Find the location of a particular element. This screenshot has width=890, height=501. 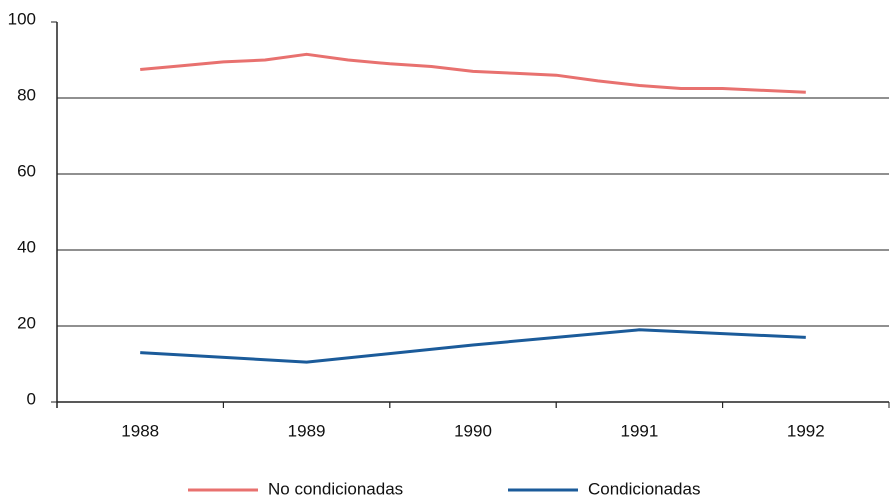

x-tick-label: 1992 is located at coordinates (806, 430).